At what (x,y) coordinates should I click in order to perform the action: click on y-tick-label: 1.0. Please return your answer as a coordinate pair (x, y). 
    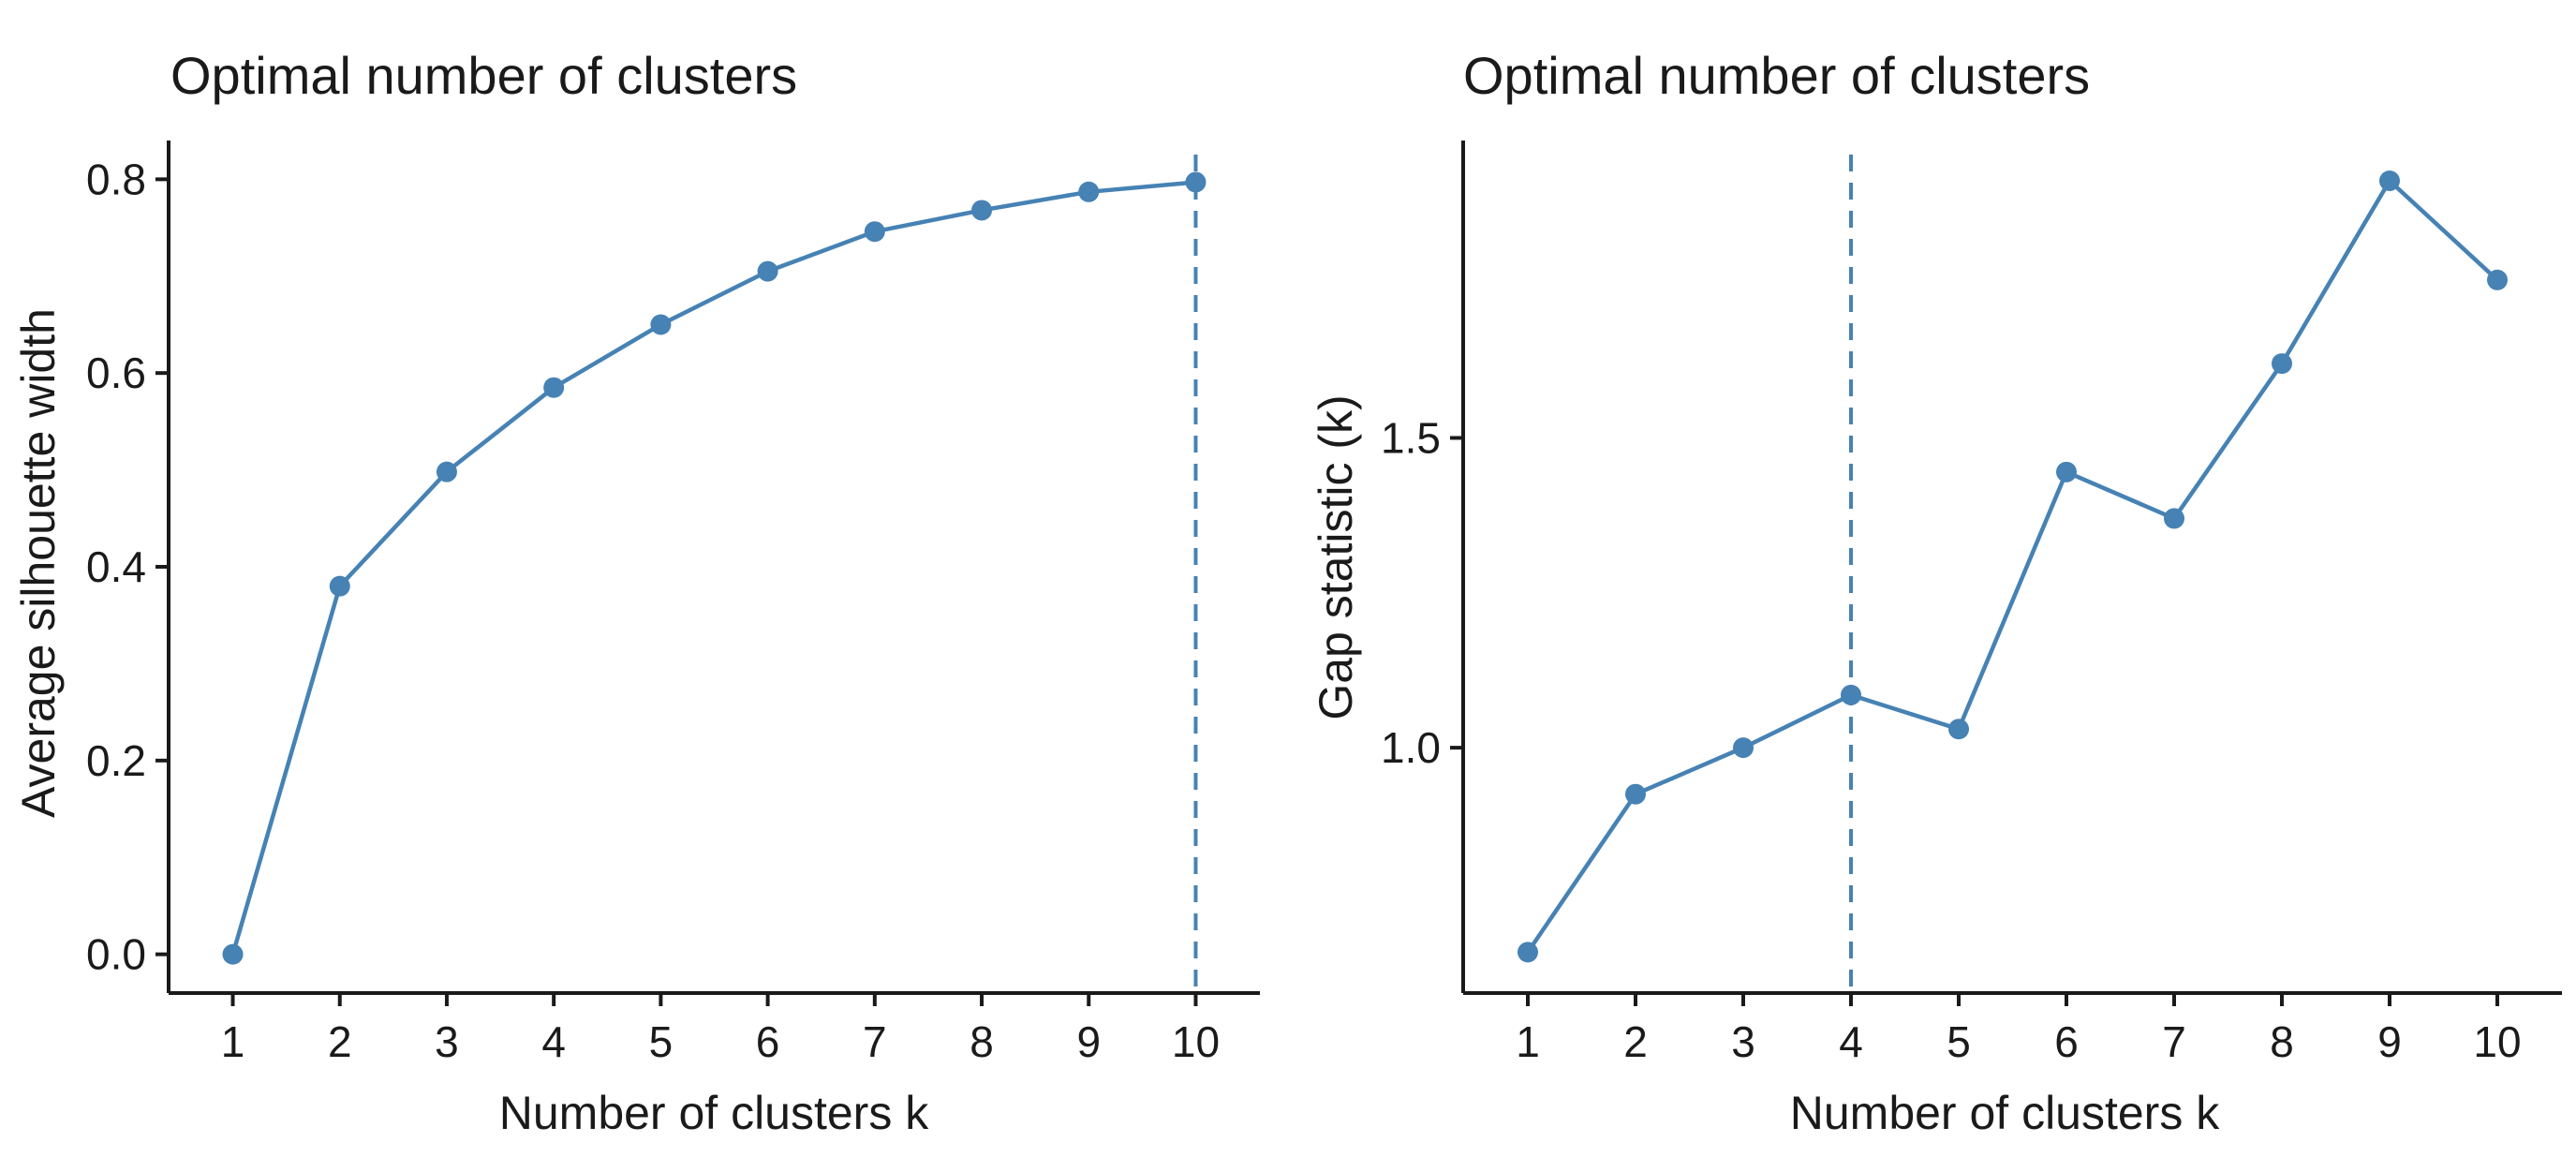
    Looking at the image, I should click on (1411, 747).